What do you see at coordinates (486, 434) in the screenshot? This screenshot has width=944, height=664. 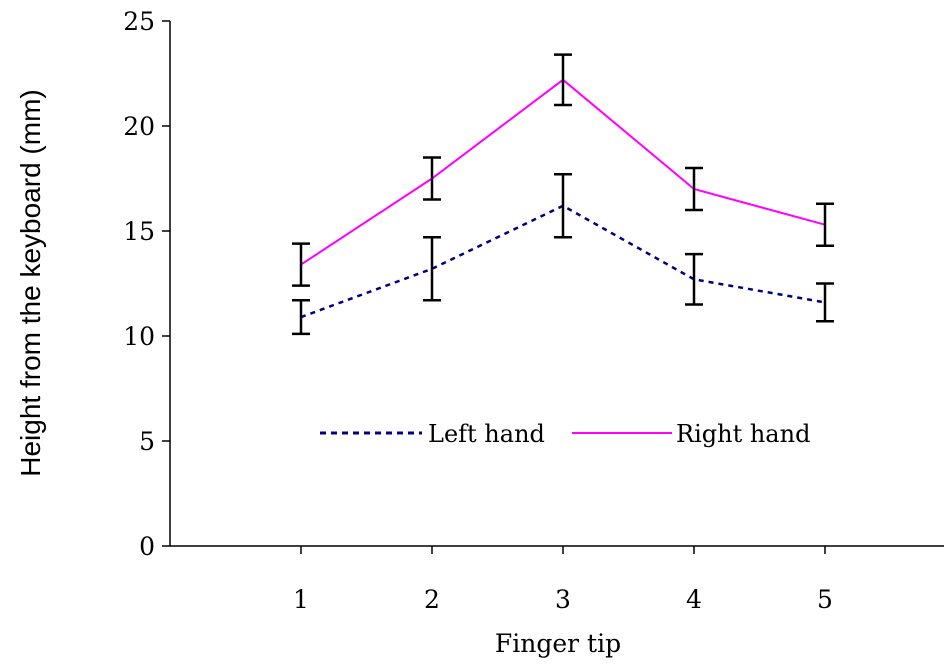 I see `legend-label-left-hand: Left hand` at bounding box center [486, 434].